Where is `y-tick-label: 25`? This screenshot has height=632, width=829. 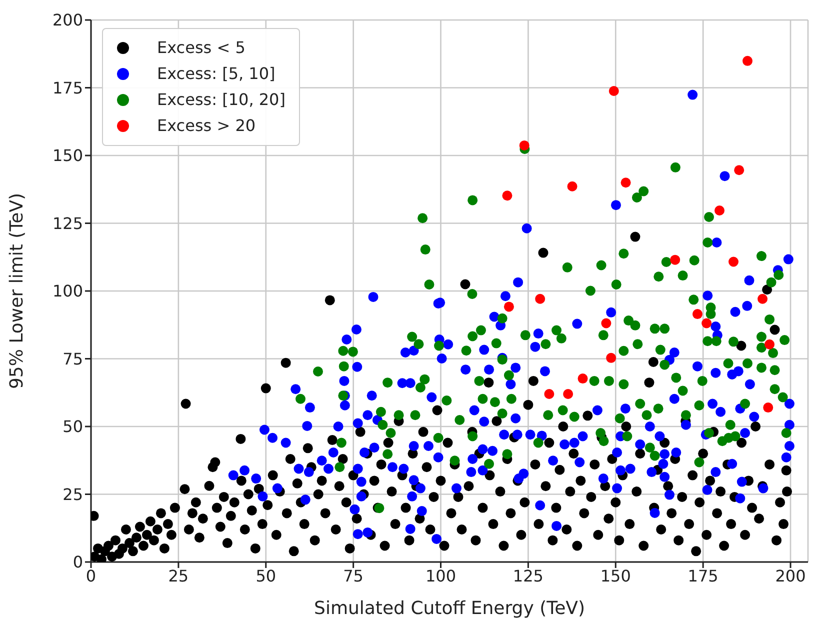
y-tick-label: 25 is located at coordinates (72, 494).